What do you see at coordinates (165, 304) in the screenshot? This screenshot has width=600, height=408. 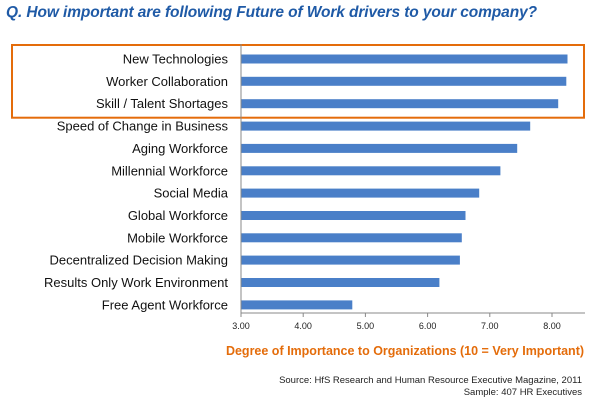 I see `category-label: Free Agent Workforce` at bounding box center [165, 304].